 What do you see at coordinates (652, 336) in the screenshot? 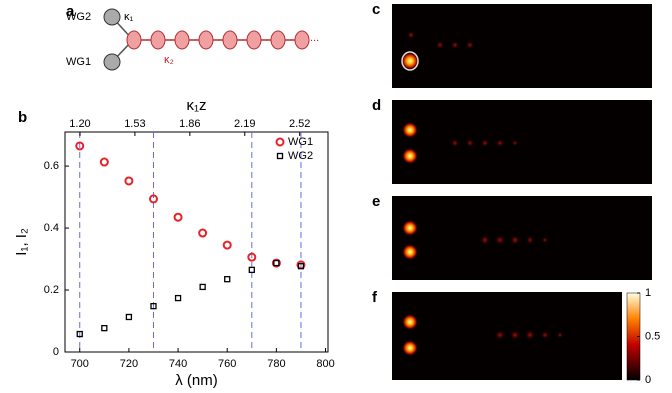
I see `colorbar-tick-label: 0.5` at bounding box center [652, 336].